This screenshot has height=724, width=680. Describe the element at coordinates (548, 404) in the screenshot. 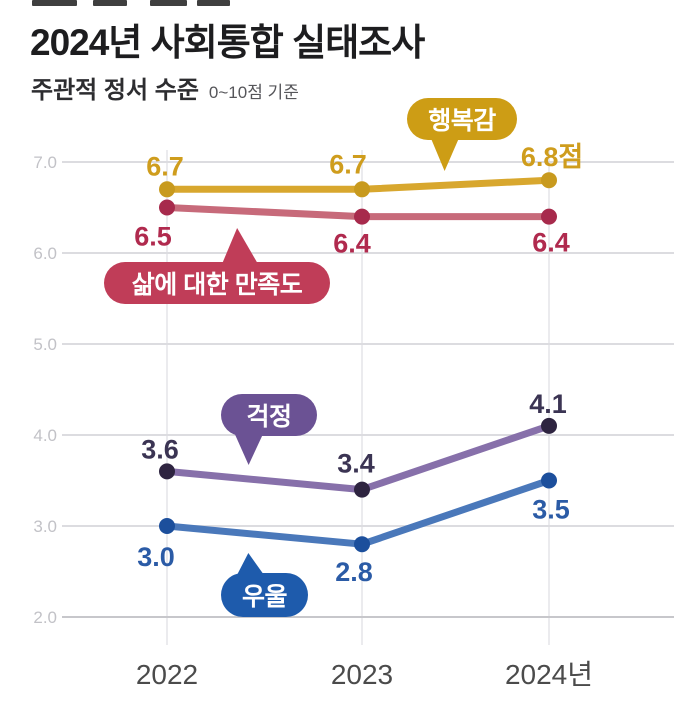

I see `value-label-worry: 4.1` at that location.